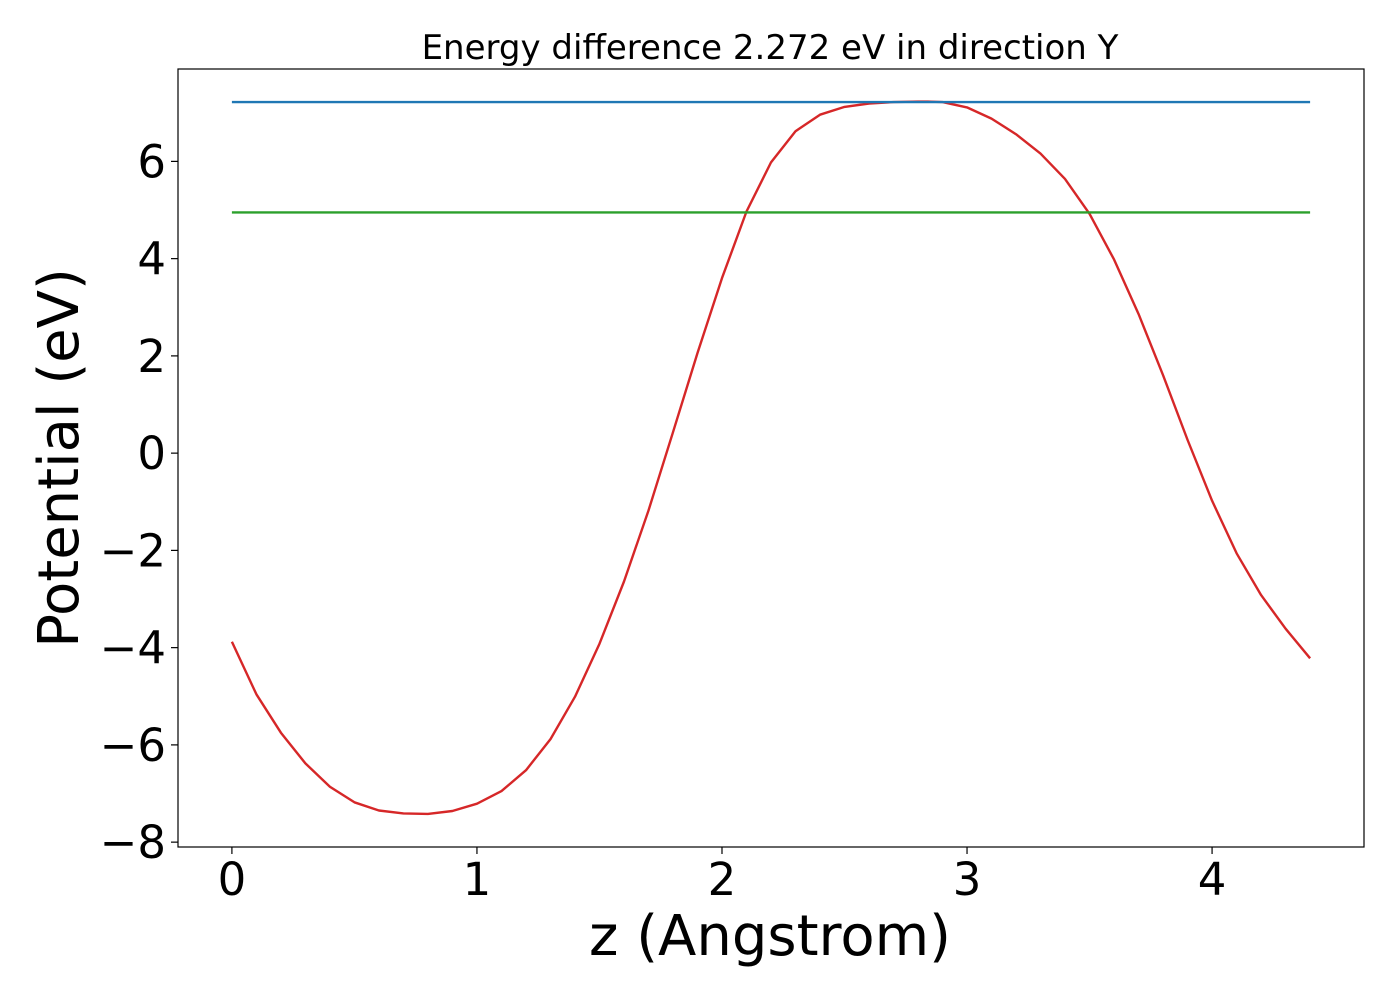 Image resolution: width=1400 pixels, height=1000 pixels. I want to click on x-axis-ticks: 0 1 2 3 4, so click(722, 876).